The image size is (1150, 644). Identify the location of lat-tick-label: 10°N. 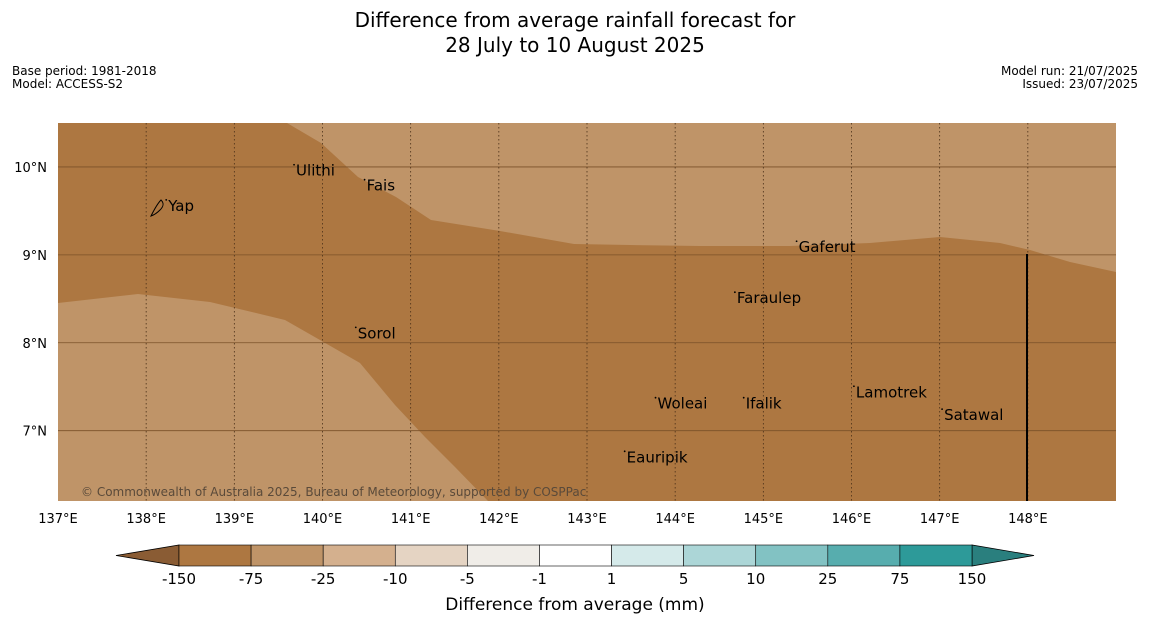
(30, 168).